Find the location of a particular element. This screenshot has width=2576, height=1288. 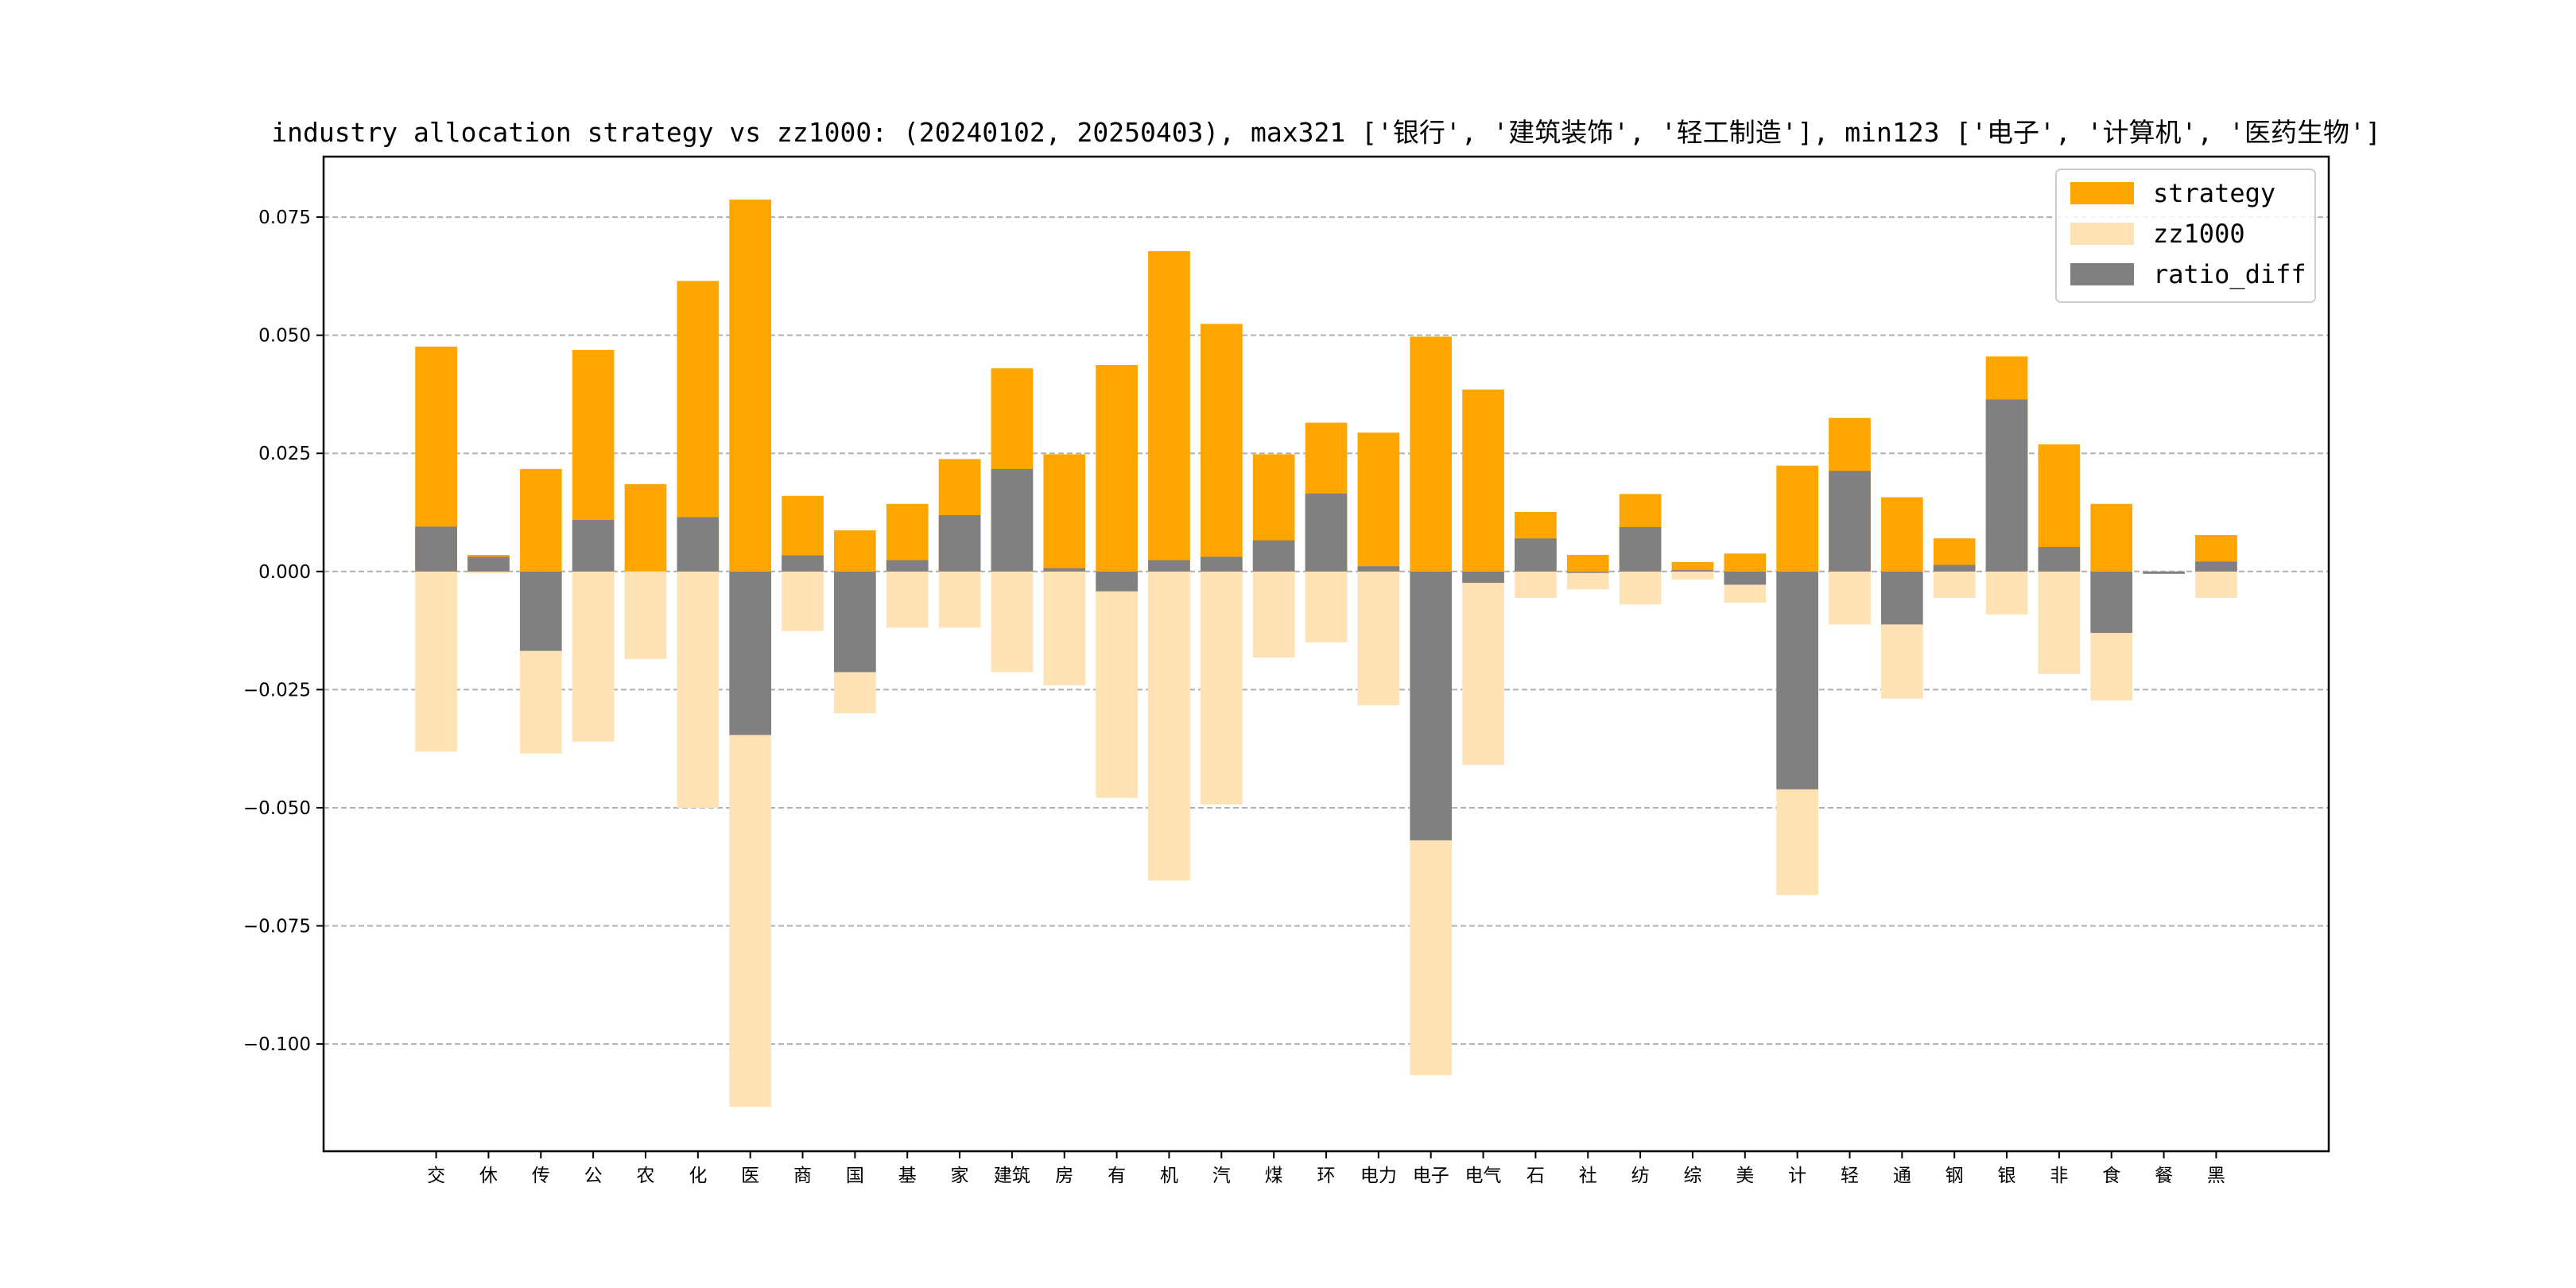

y-tick-label: 0.000 is located at coordinates (284, 572).